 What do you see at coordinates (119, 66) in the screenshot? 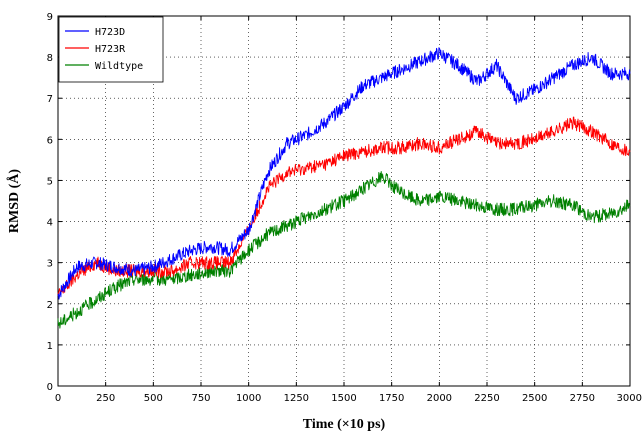
I see `legend-label-wildtype: Wildtype` at bounding box center [119, 66].